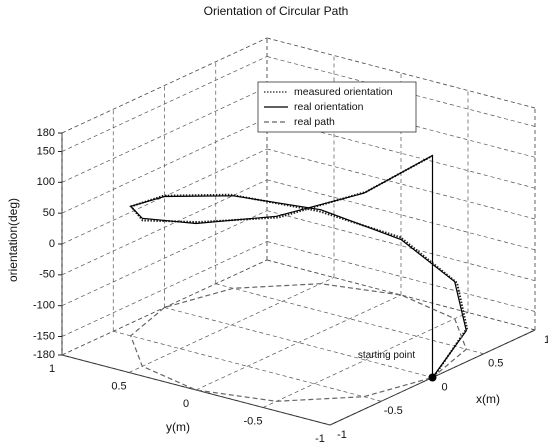 Image resolution: width=548 pixels, height=443 pixels. Describe the element at coordinates (46, 182) in the screenshot. I see `z-tick-label: 100` at that location.